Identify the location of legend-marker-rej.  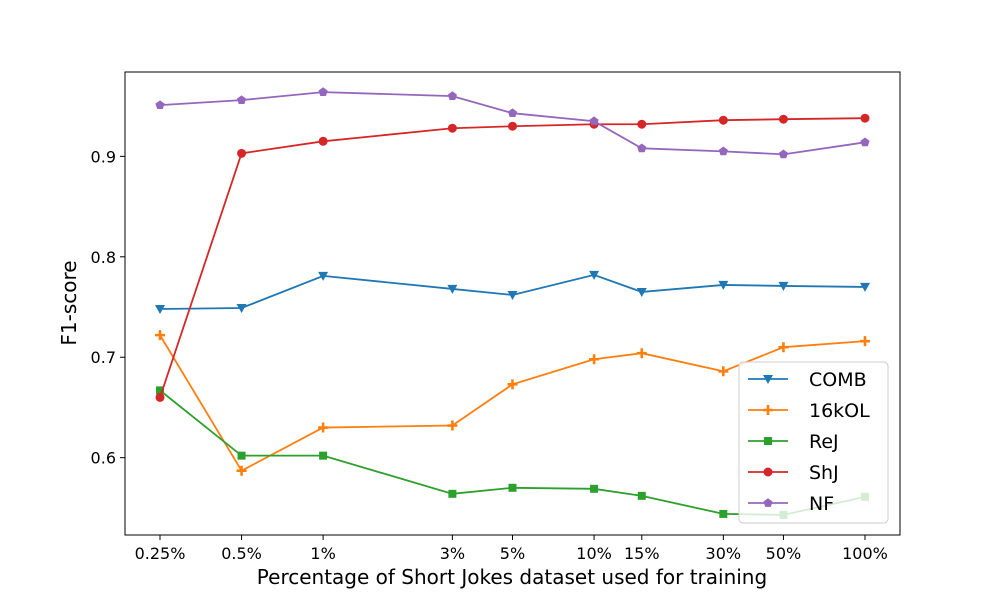
(768, 441).